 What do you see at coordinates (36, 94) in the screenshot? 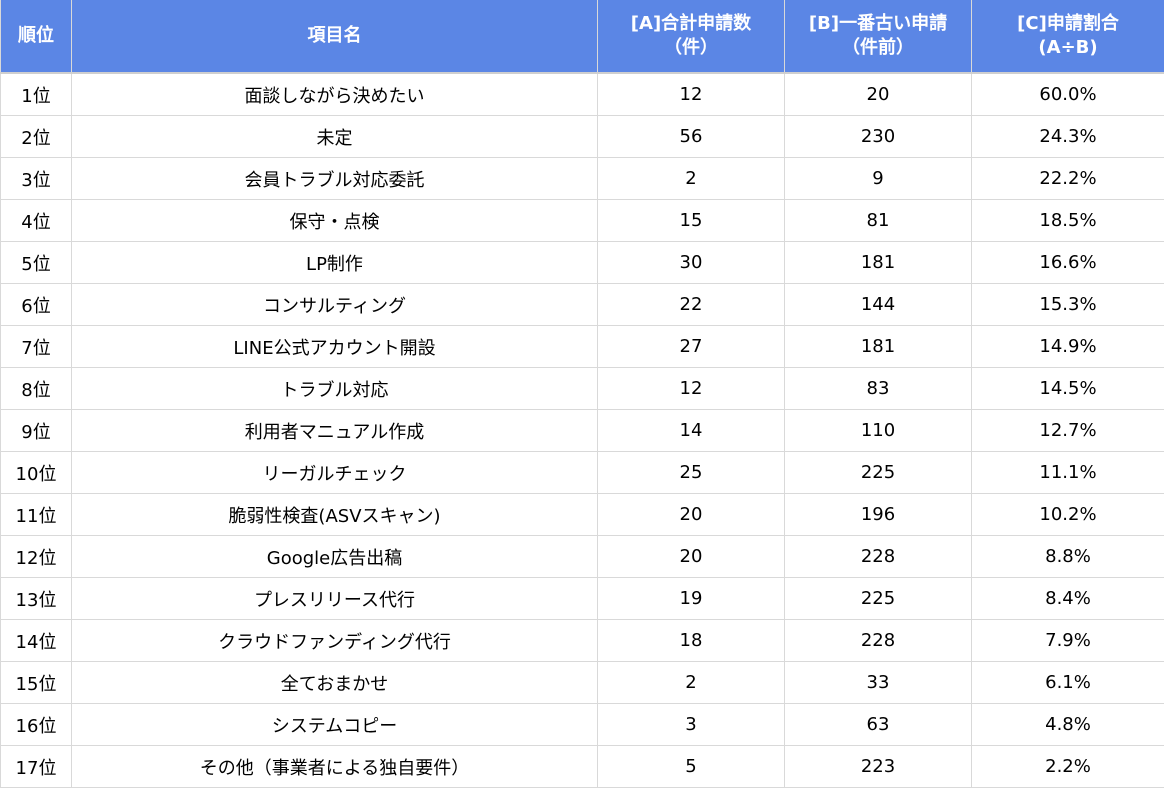
I see `rank-cell: 1位` at bounding box center [36, 94].